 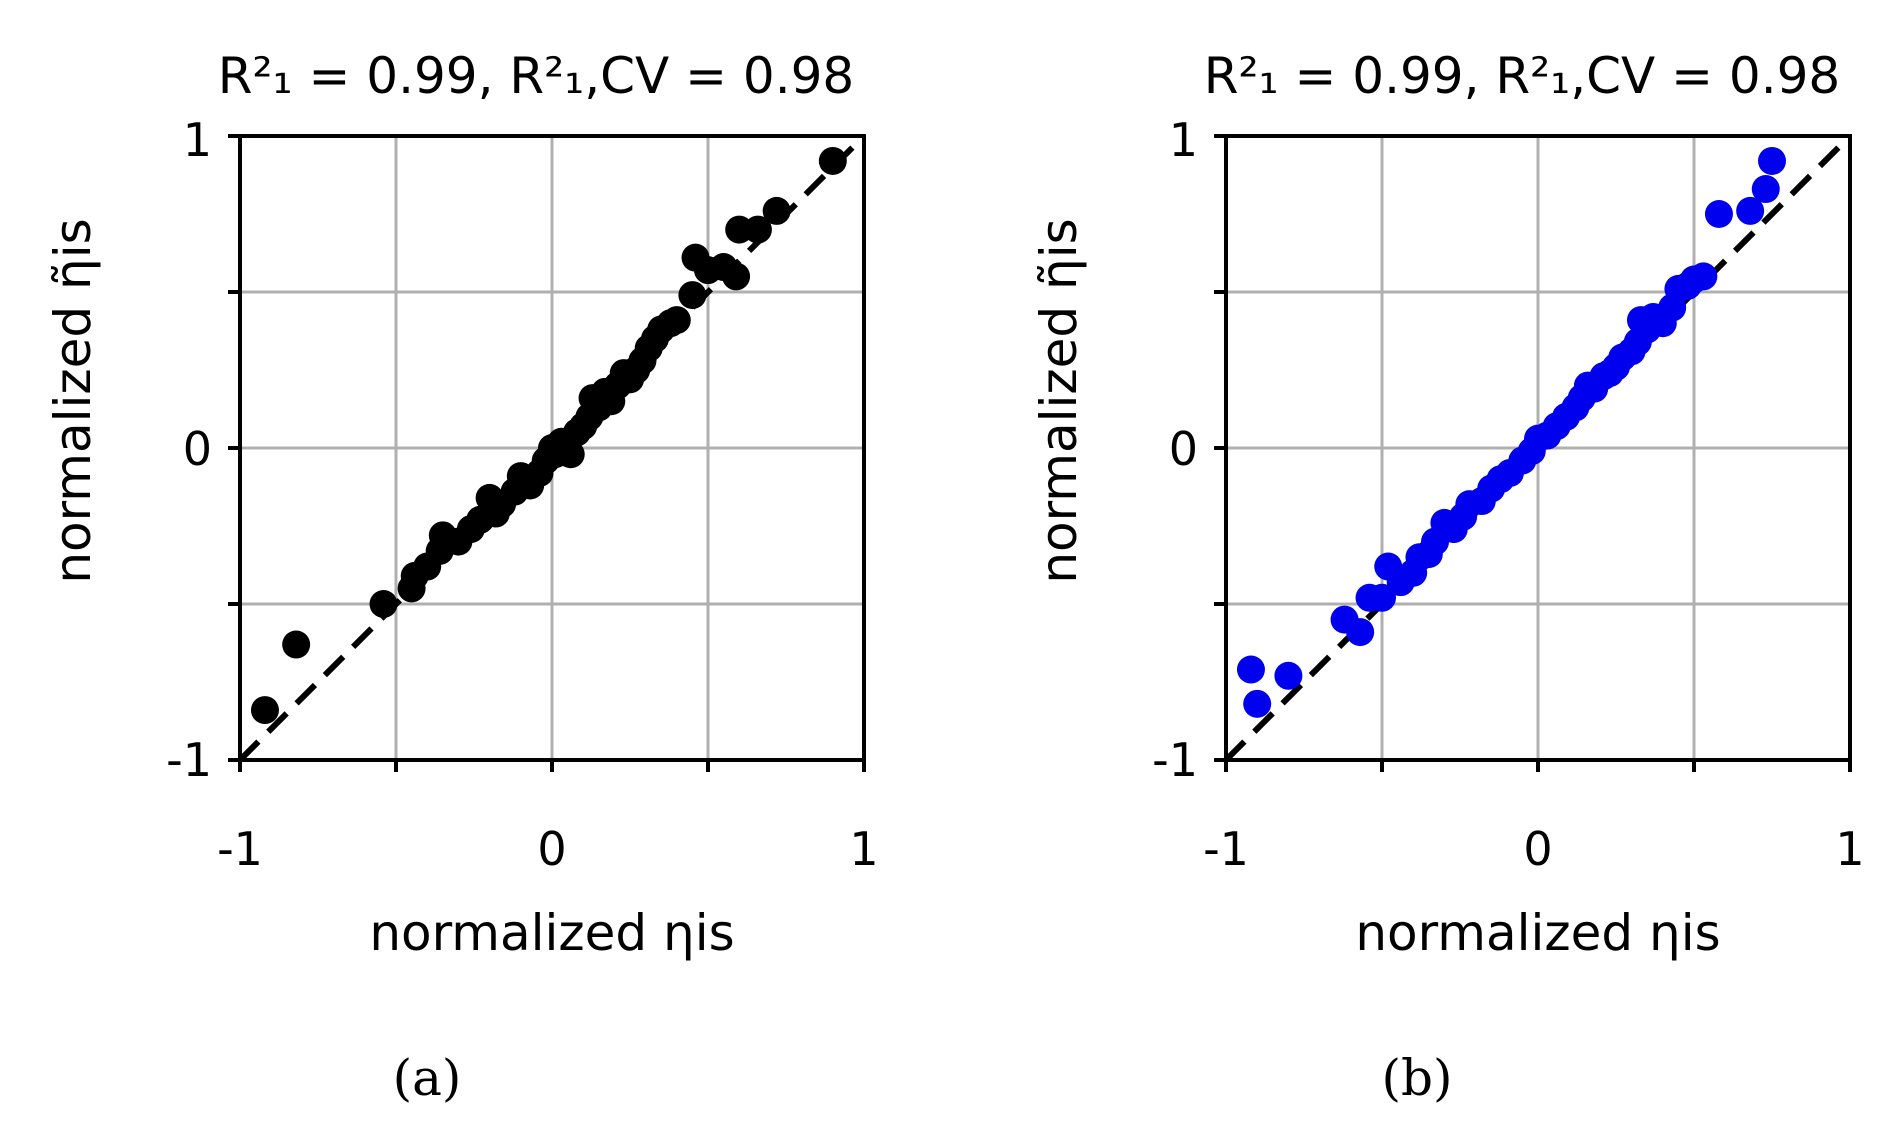 I want to click on chart-b-xtick-max: 1, so click(x=1849, y=849).